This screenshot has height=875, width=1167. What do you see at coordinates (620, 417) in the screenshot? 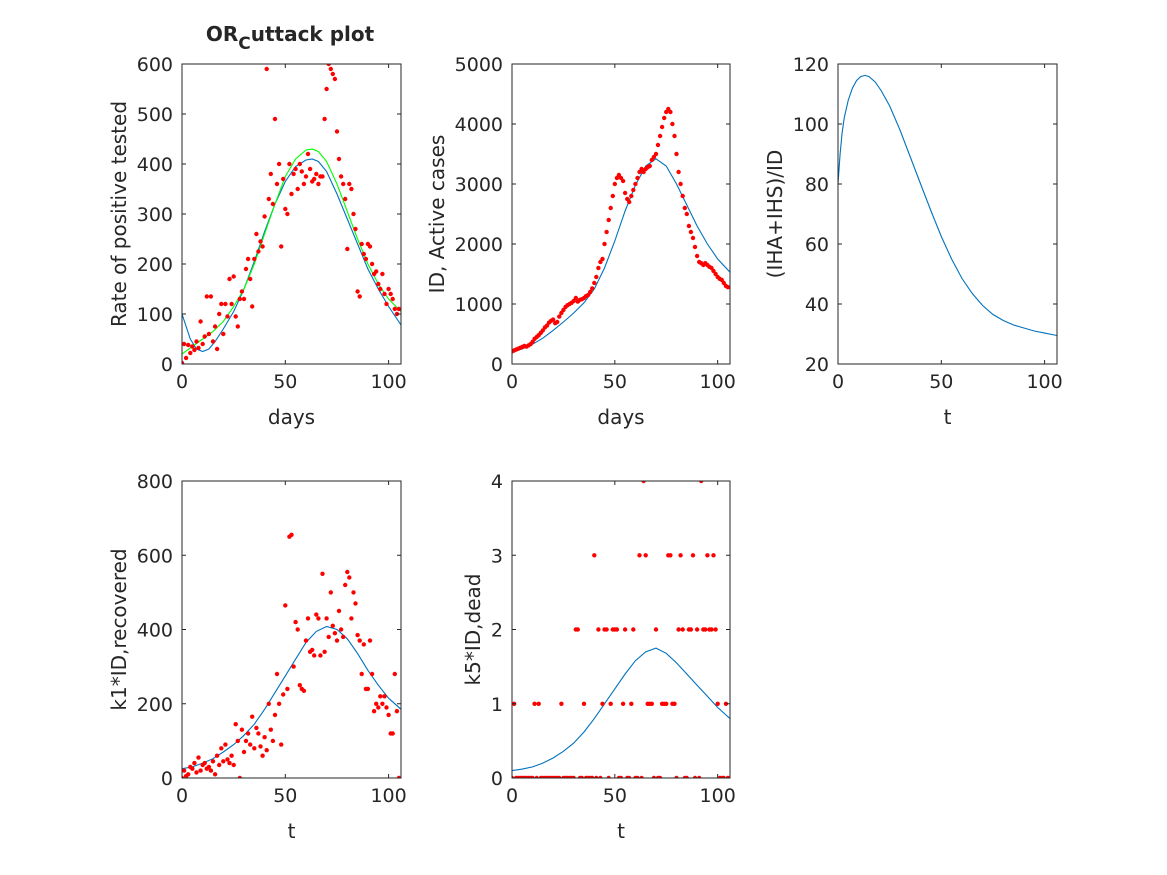
I see `x-axis-label: days` at bounding box center [620, 417].